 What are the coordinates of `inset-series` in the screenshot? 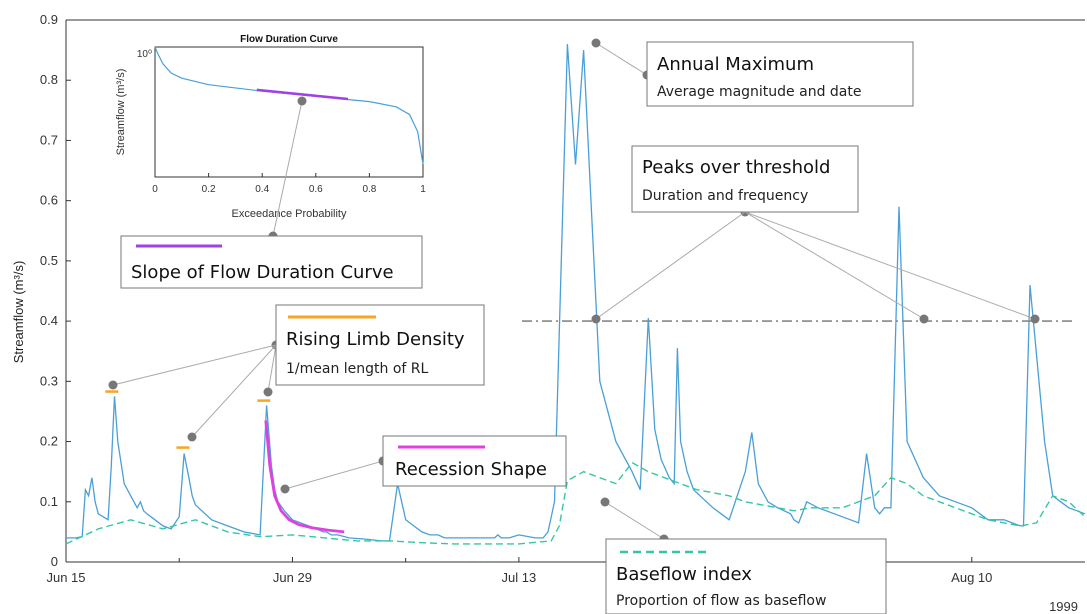 It's located at (289, 105).